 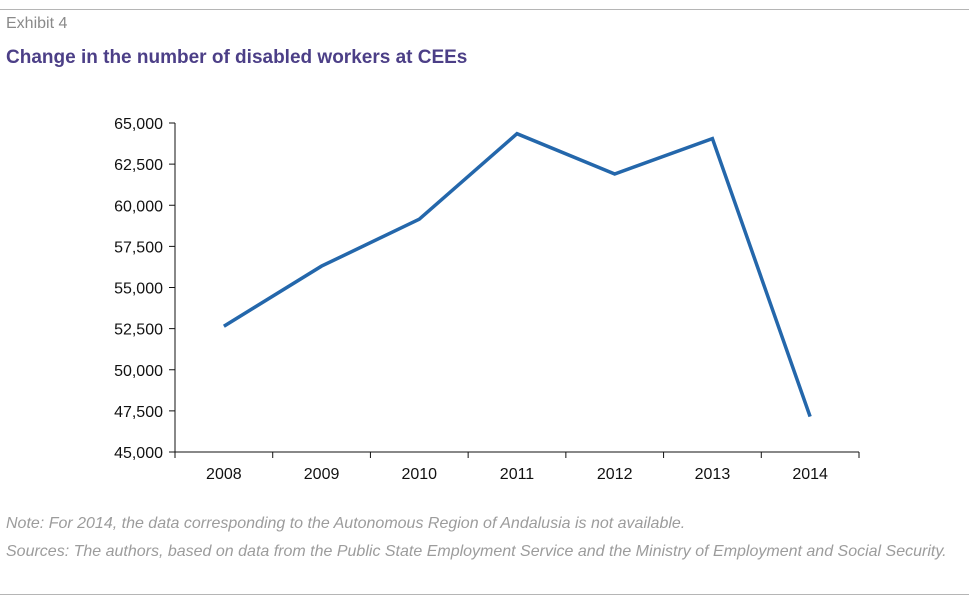 What do you see at coordinates (484, 594) in the screenshot?
I see `bottom-divider` at bounding box center [484, 594].